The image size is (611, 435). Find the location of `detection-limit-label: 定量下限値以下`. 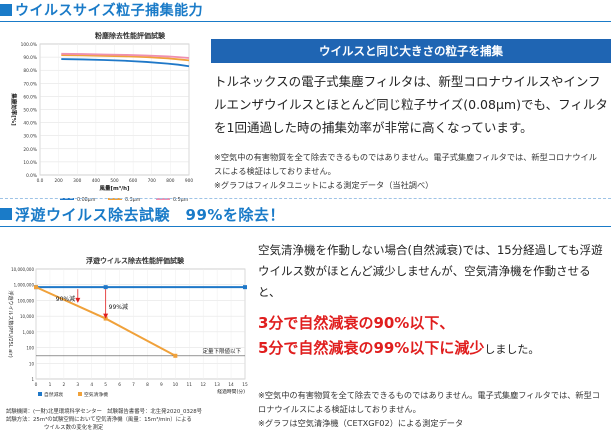

detection-limit-label: 定量下限値以下 is located at coordinates (221, 351).